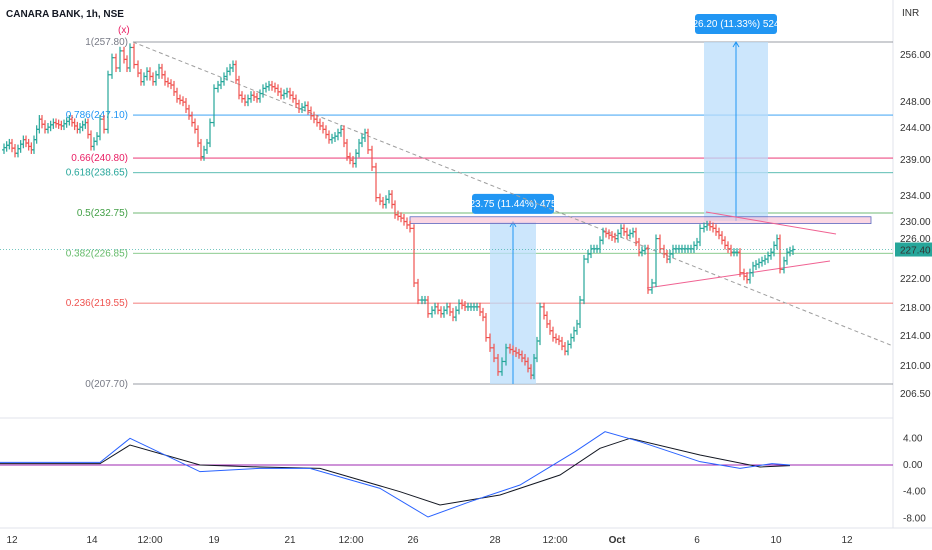 This screenshot has height=550, width=932. I want to click on fib-level-label: 0.66(240.80), so click(99, 158).